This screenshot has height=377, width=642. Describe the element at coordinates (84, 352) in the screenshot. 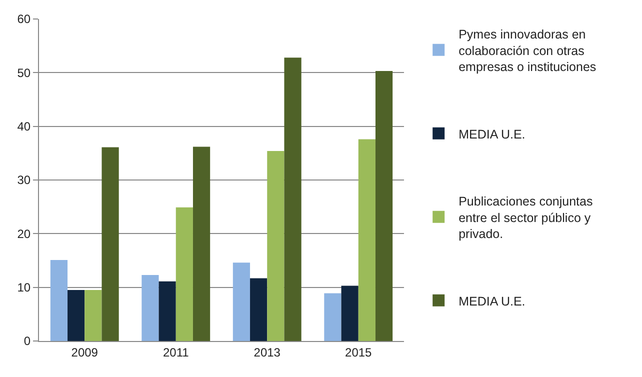

I see `x-tick-label: 2009` at that location.